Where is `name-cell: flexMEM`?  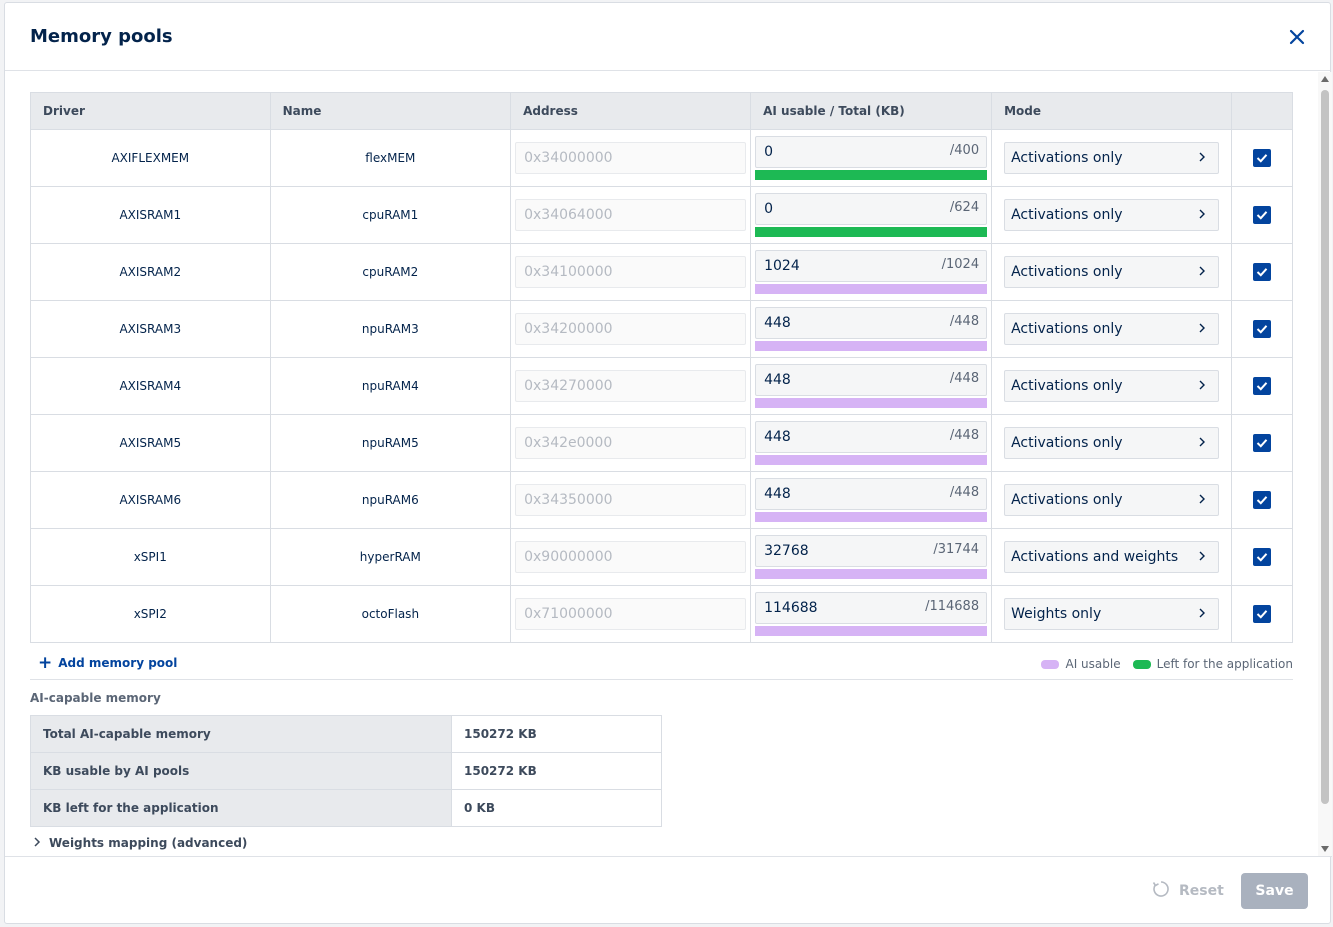 name-cell: flexMEM is located at coordinates (390, 158).